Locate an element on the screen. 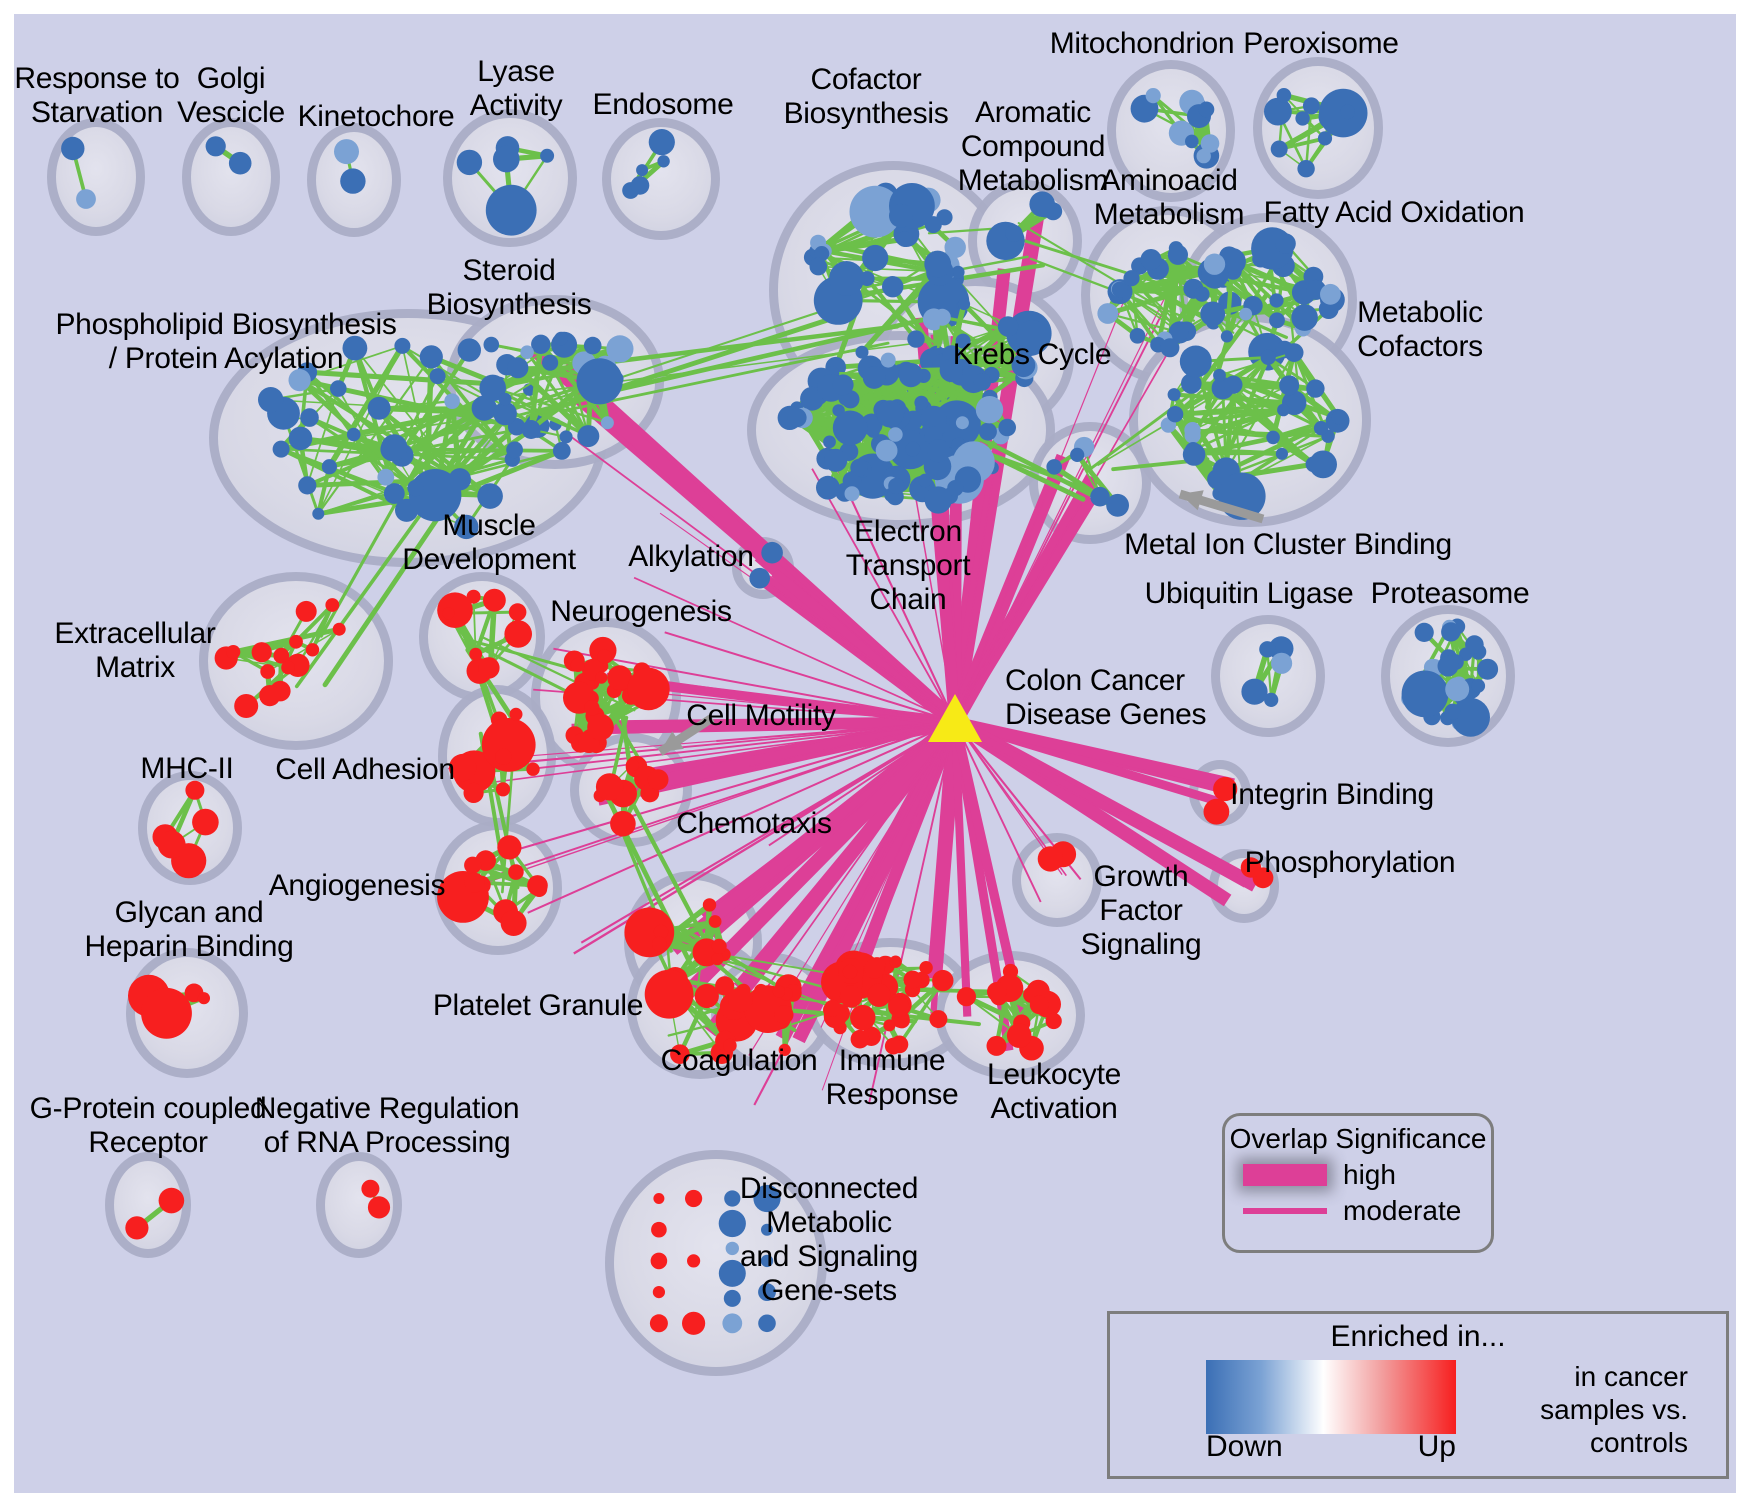  cluster-metabolic-cofactors is located at coordinates (1255, 431).